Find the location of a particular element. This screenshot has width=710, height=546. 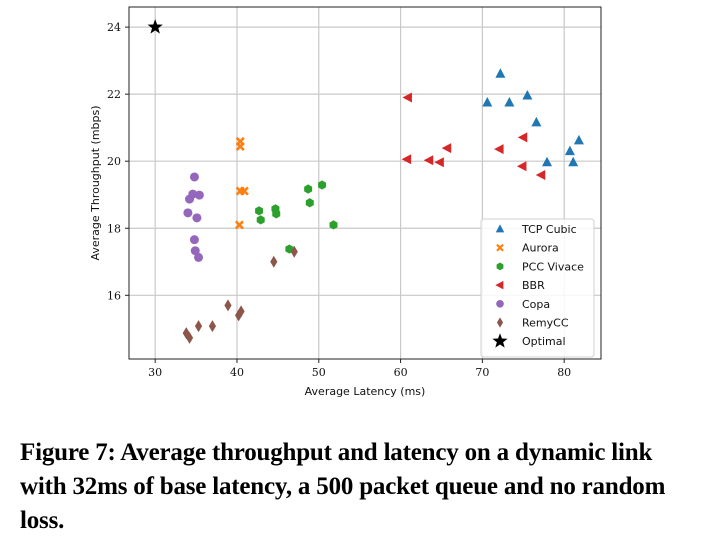

legend-item: PCC Vivace is located at coordinates (540, 266).